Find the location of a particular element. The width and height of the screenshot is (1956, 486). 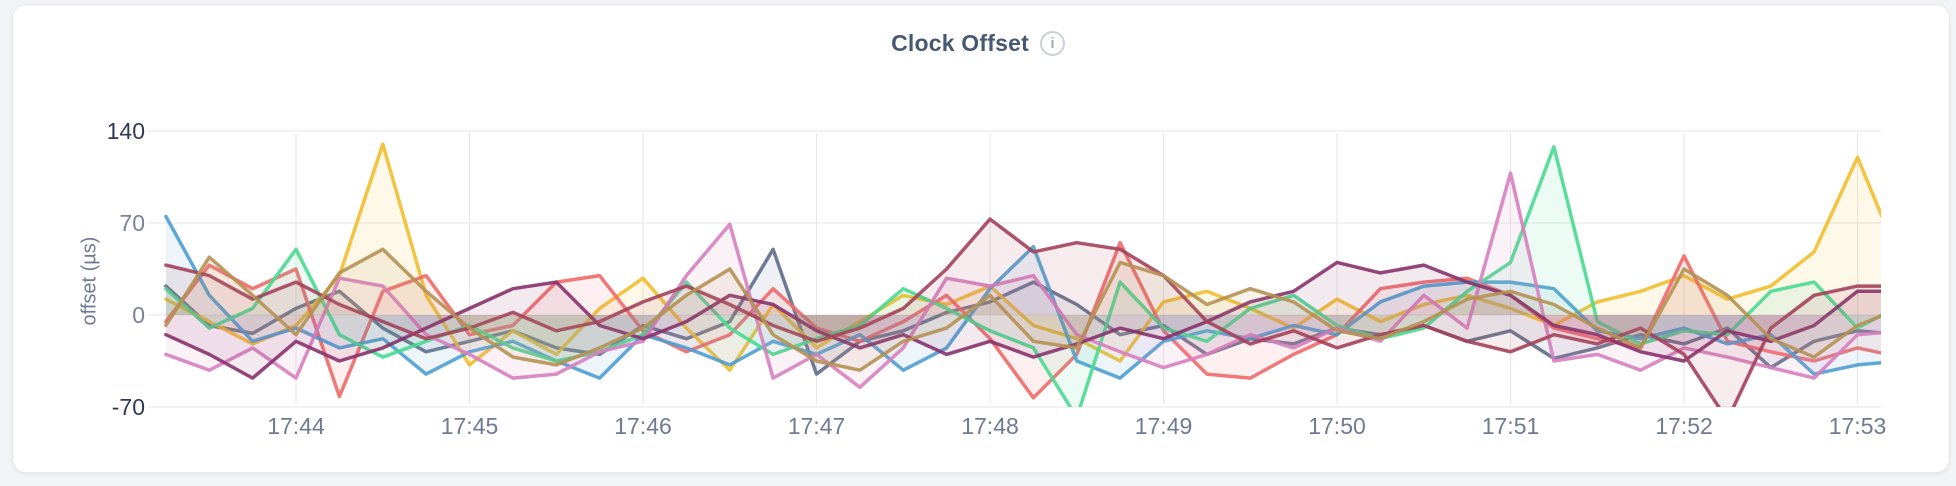

x-axis-tick-label: 17:51 is located at coordinates (1510, 426).